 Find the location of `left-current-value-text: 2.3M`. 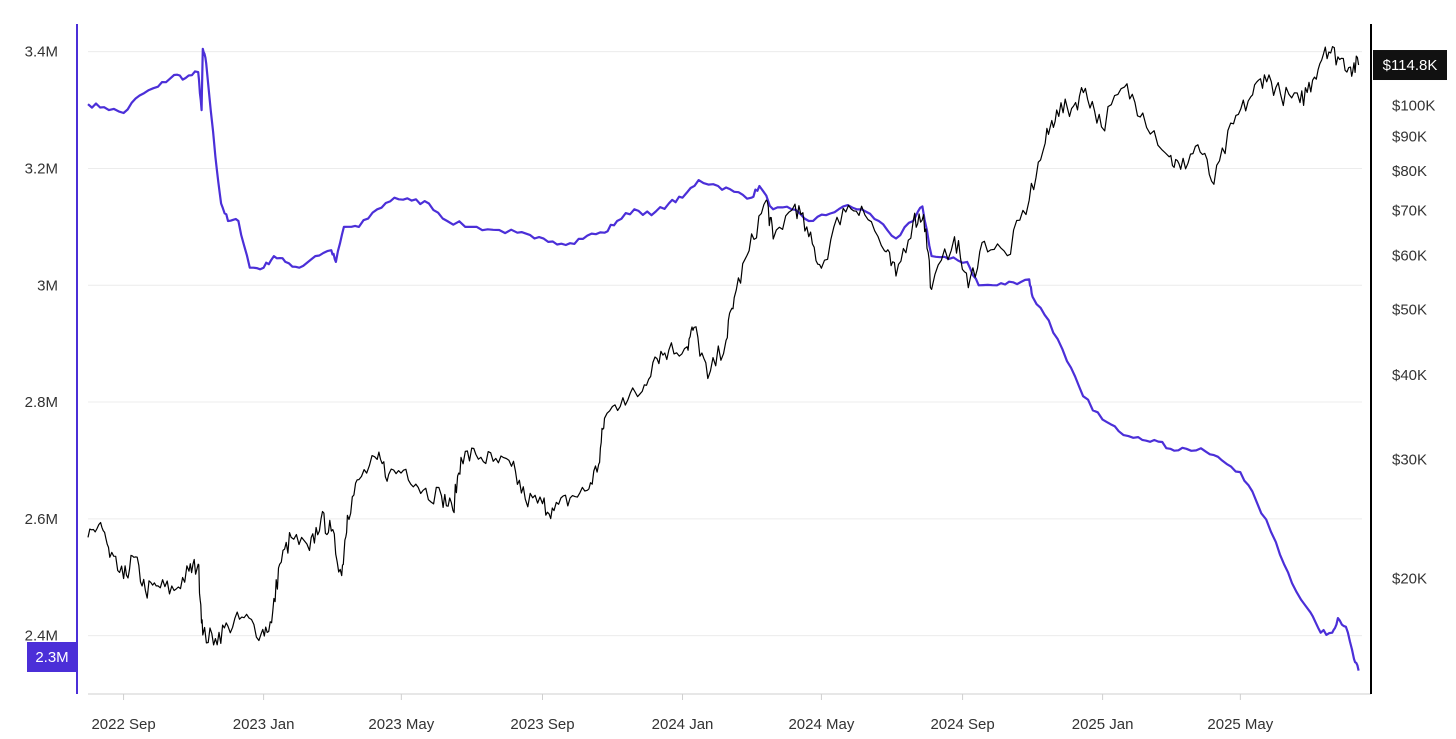

left-current-value-text: 2.3M is located at coordinates (51, 657).